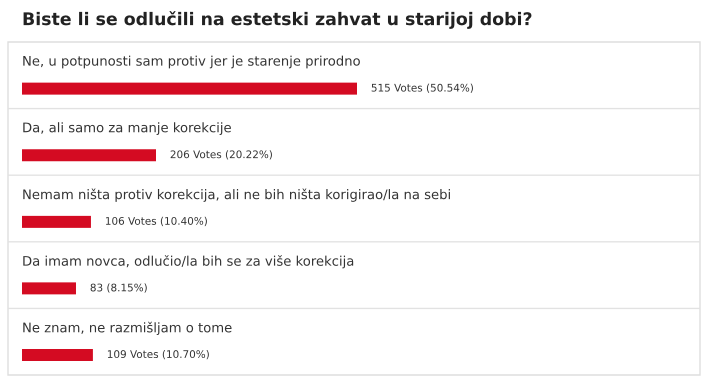 Image resolution: width=709 pixels, height=382 pixels. What do you see at coordinates (236, 195) in the screenshot?
I see `y-tick-label: Nemam ništa protiv korekcija, ali ne bih ništa korigirao/la na sebi` at bounding box center [236, 195].